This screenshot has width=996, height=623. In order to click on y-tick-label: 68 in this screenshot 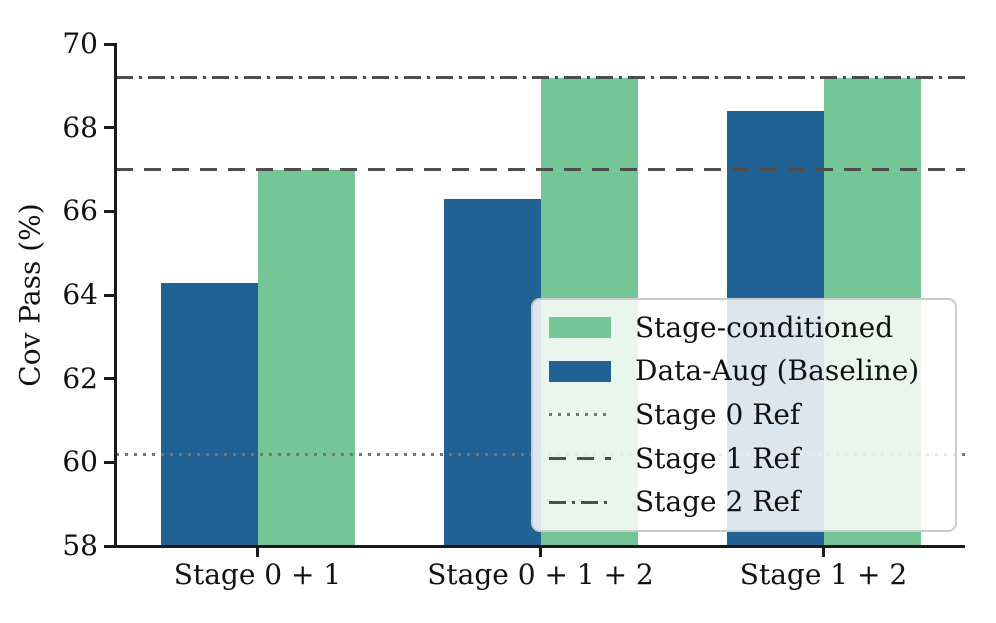, I will do `click(80, 127)`.